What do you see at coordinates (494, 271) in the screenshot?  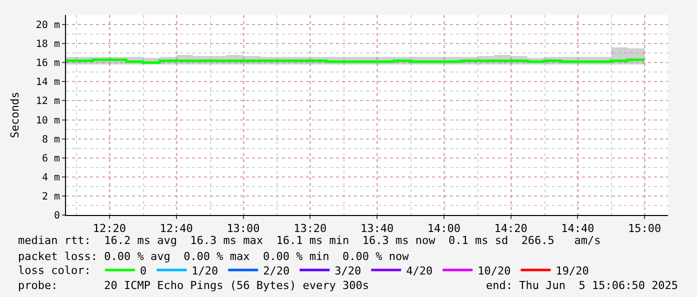 I see `legend-label: 10/20` at bounding box center [494, 271].